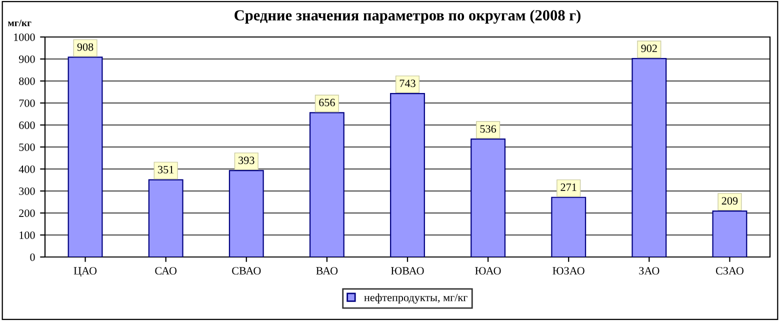  I want to click on y-axis-title: мг/кг, so click(20, 23).